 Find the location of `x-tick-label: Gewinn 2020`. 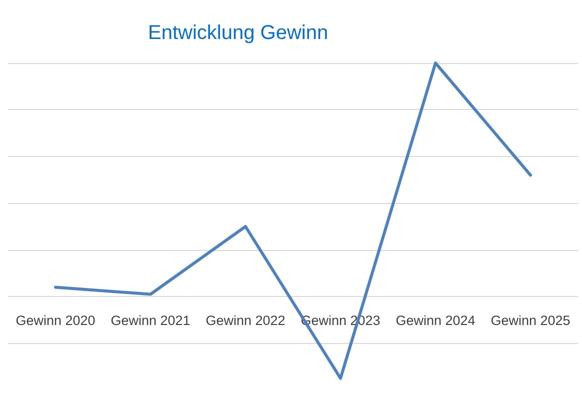

x-tick-label: Gewinn 2020 is located at coordinates (56, 320).